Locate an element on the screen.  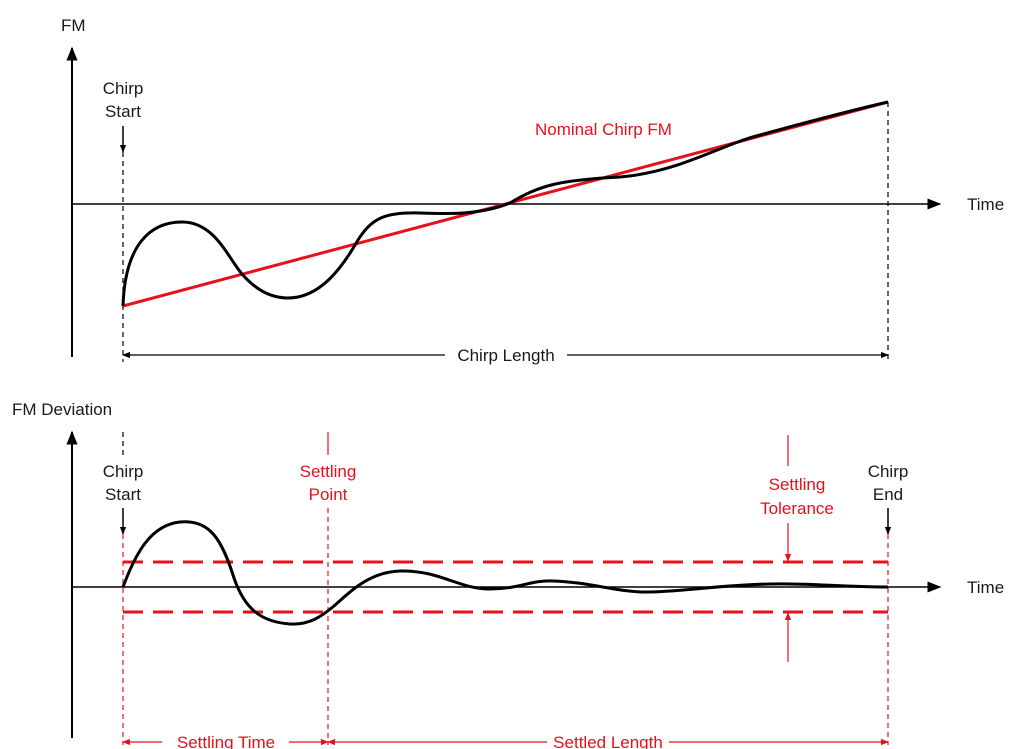
chirp-end-label-2: End is located at coordinates (888, 494).